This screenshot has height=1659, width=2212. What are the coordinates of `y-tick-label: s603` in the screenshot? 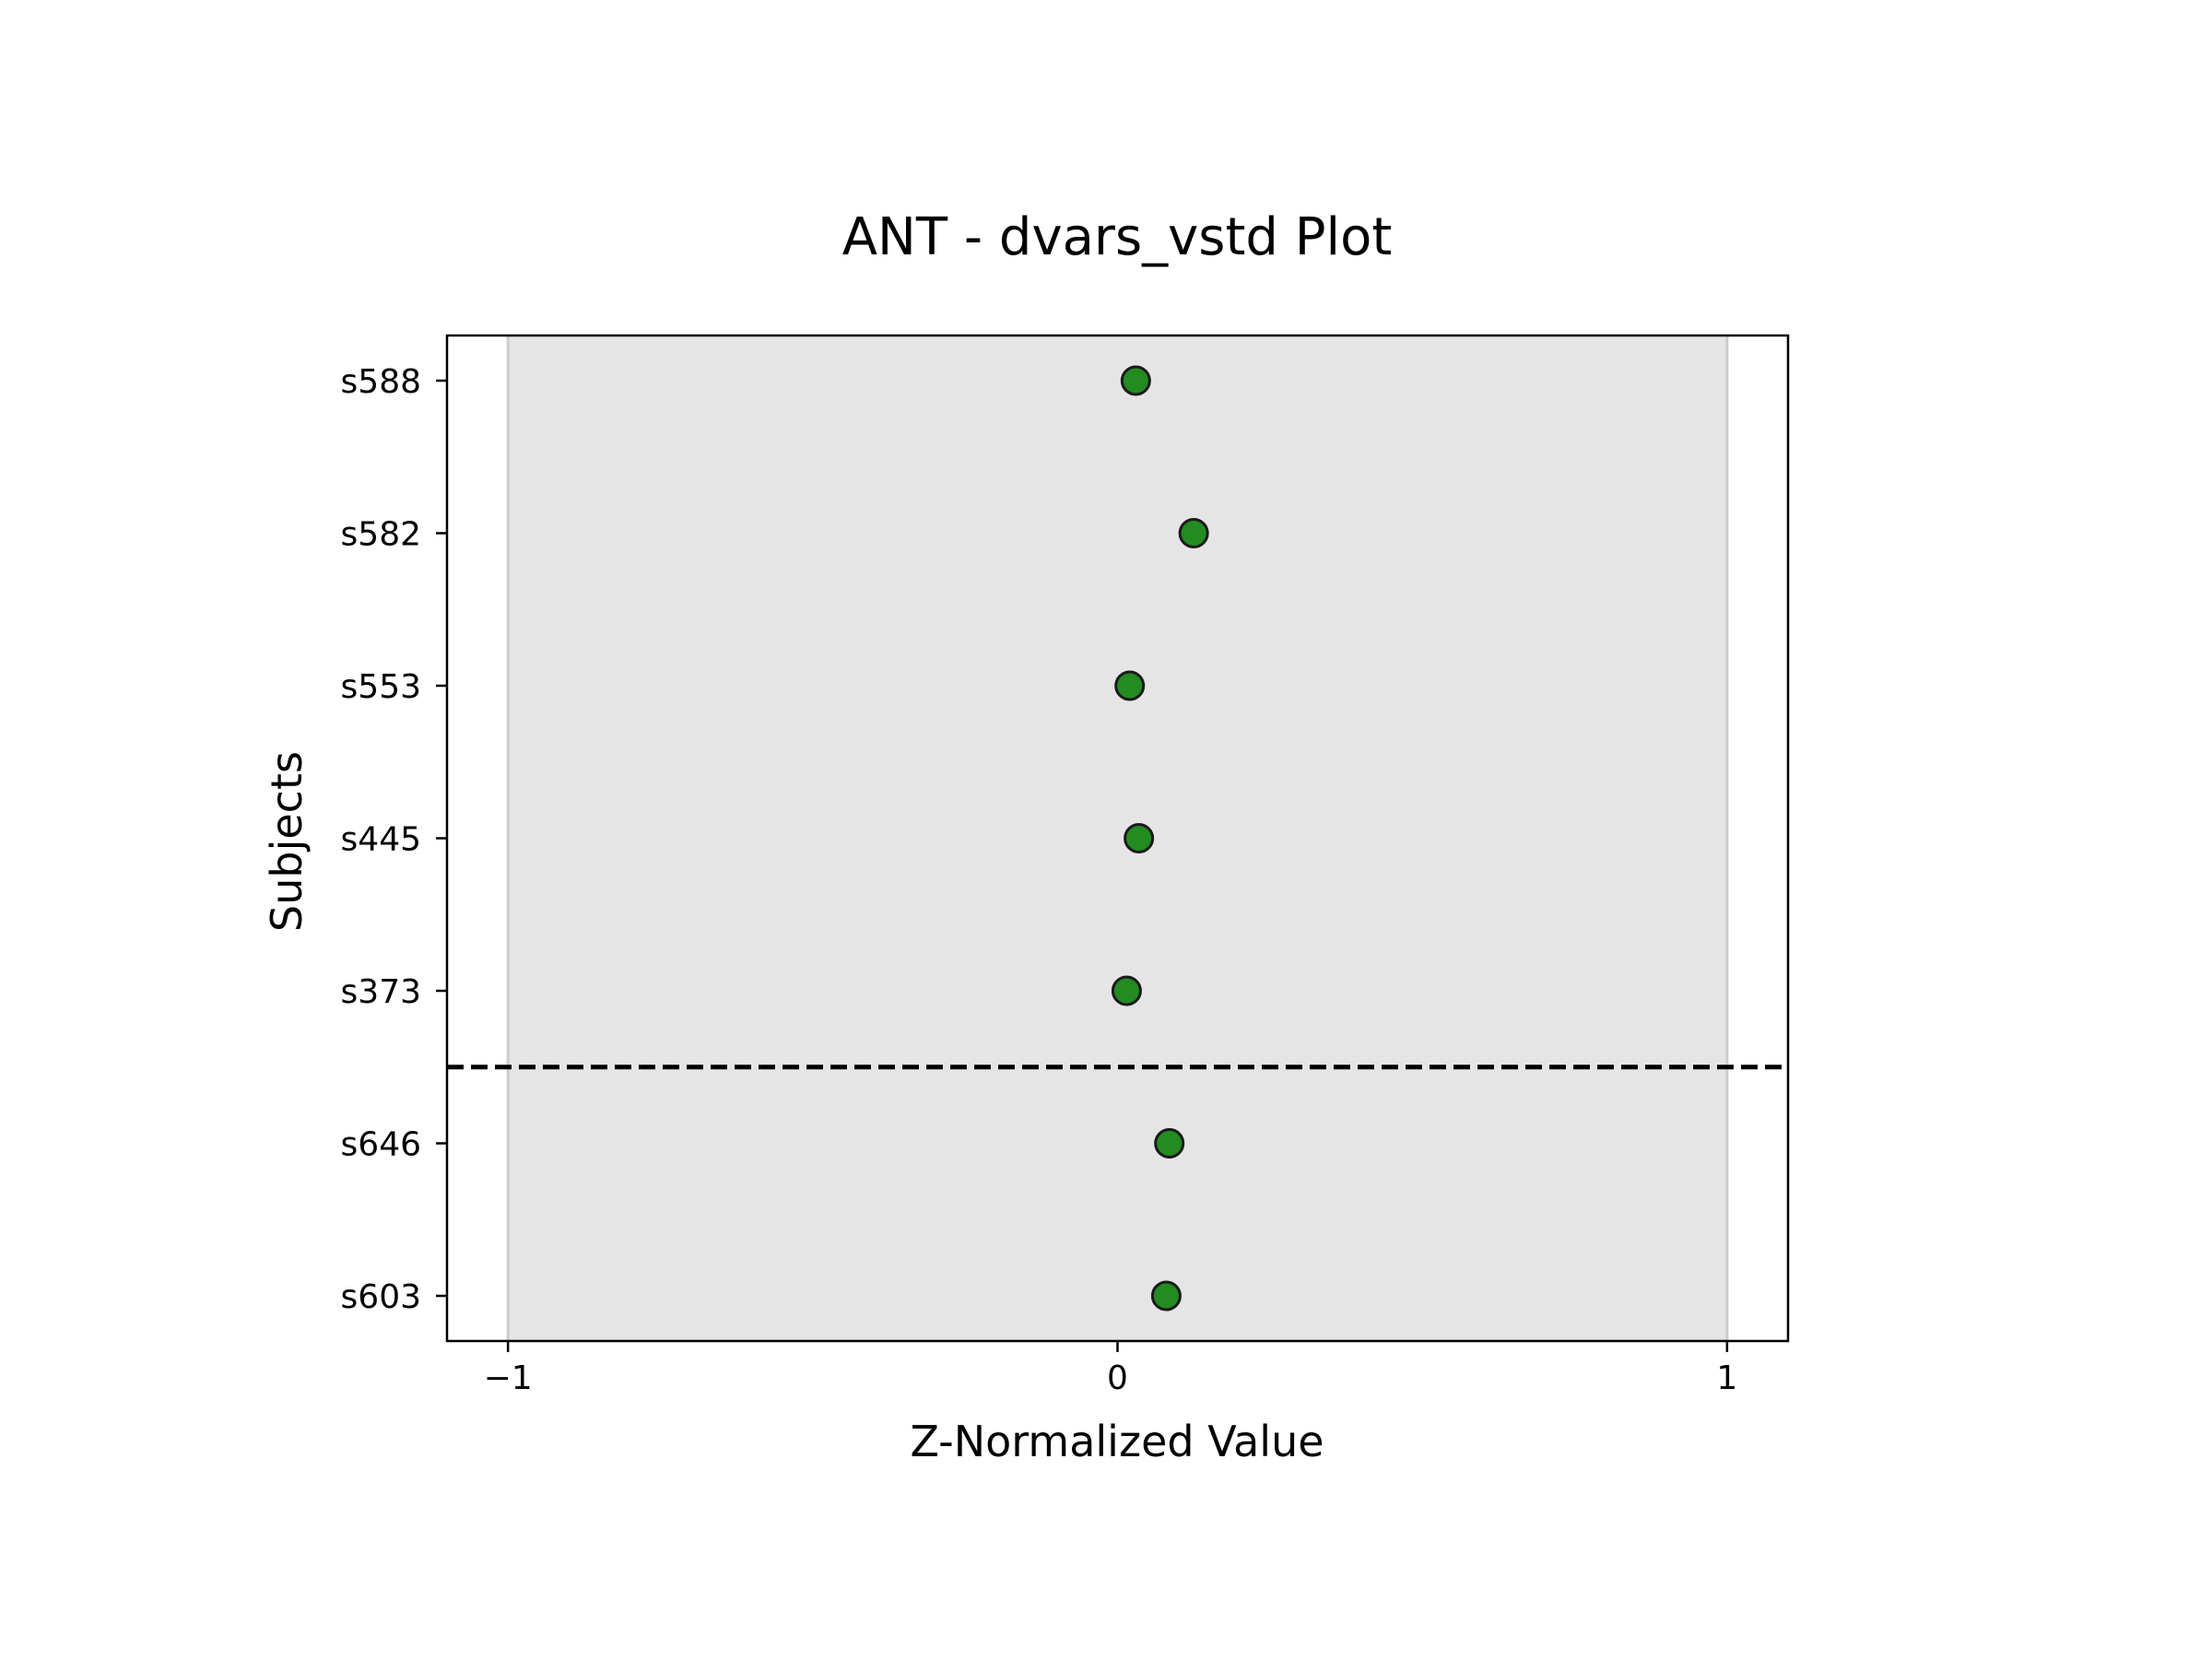 It's located at (381, 1297).